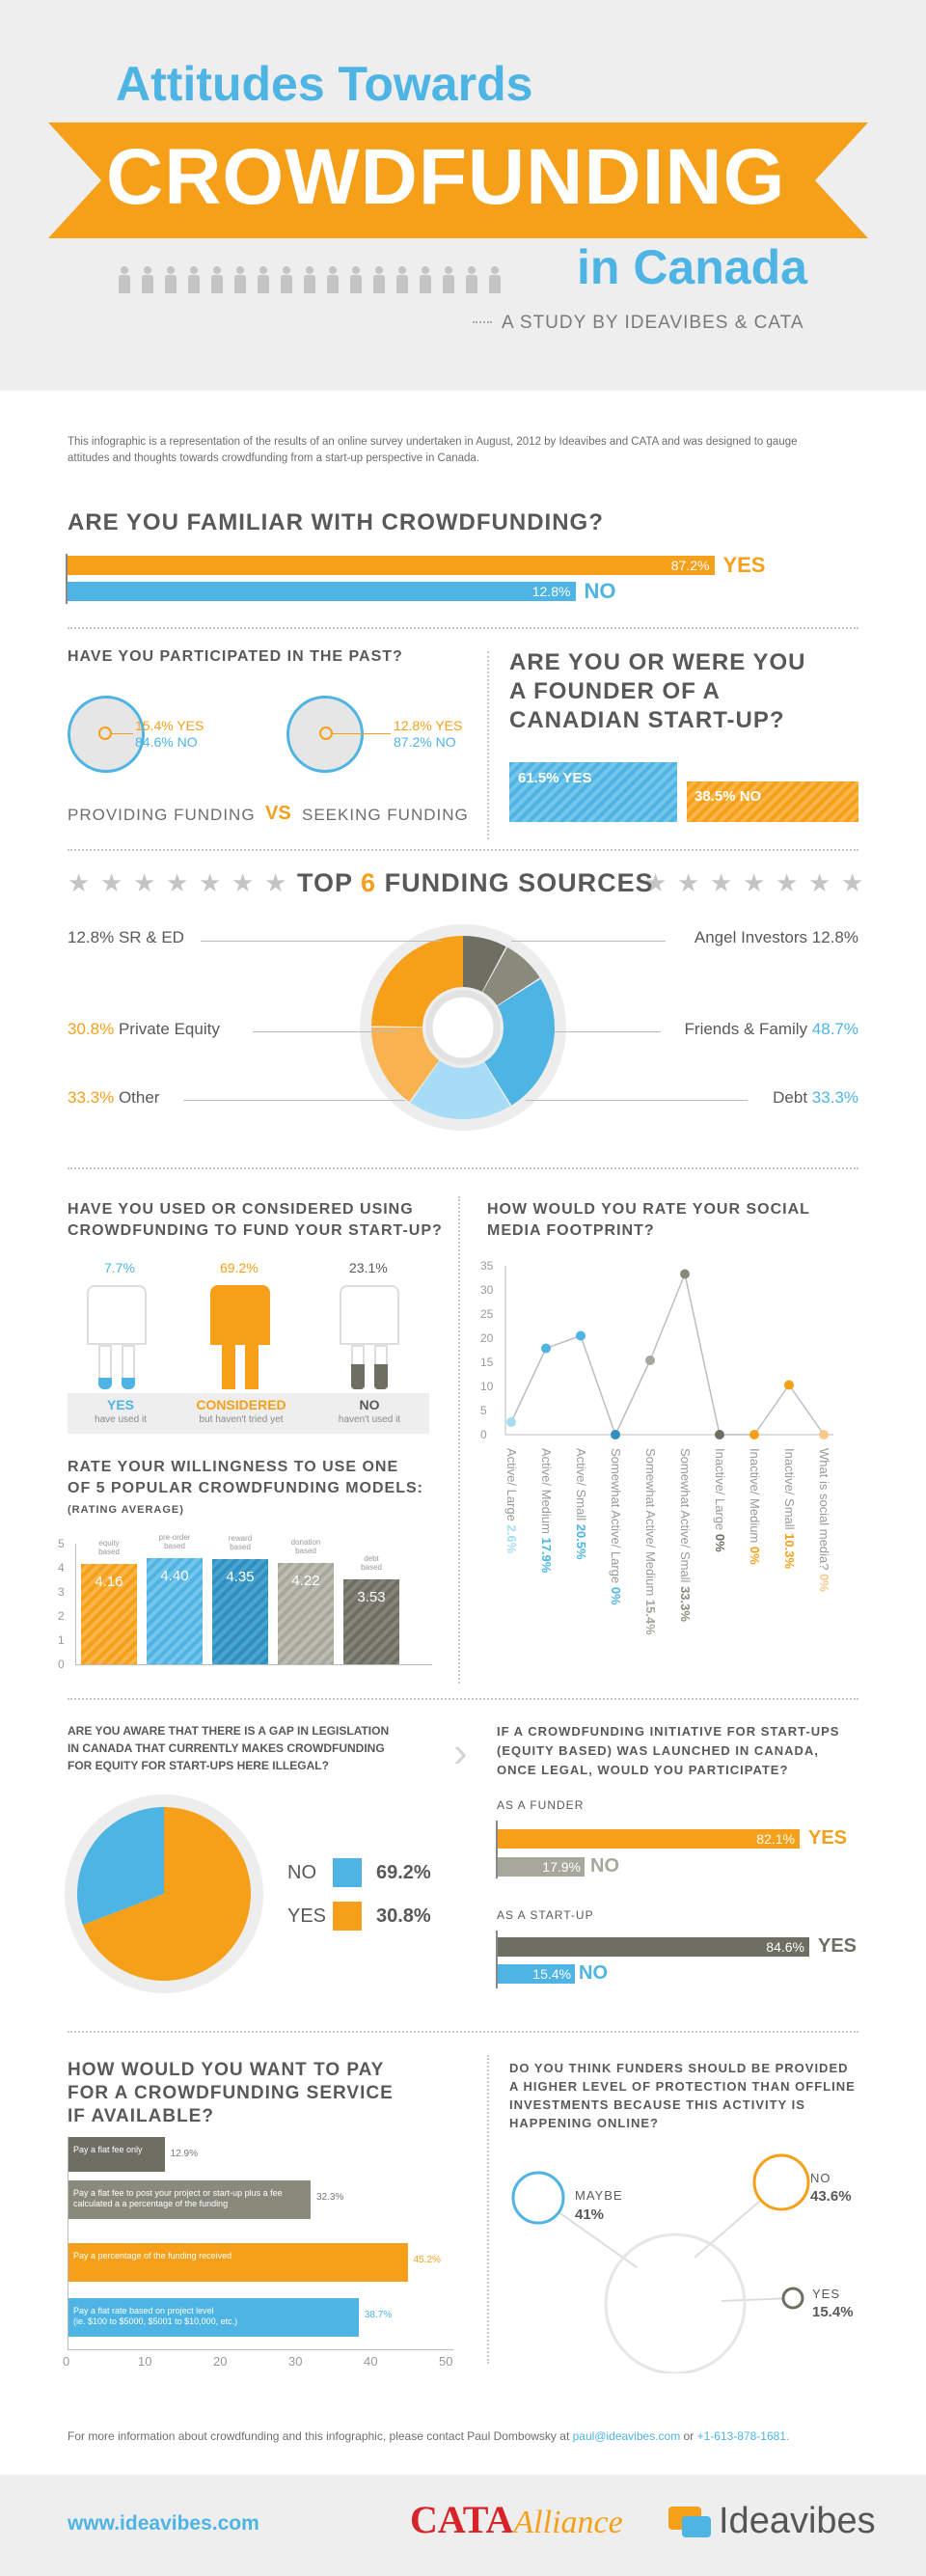 The height and width of the screenshot is (2576, 926). What do you see at coordinates (483, 322) in the screenshot?
I see `study-dots` at bounding box center [483, 322].